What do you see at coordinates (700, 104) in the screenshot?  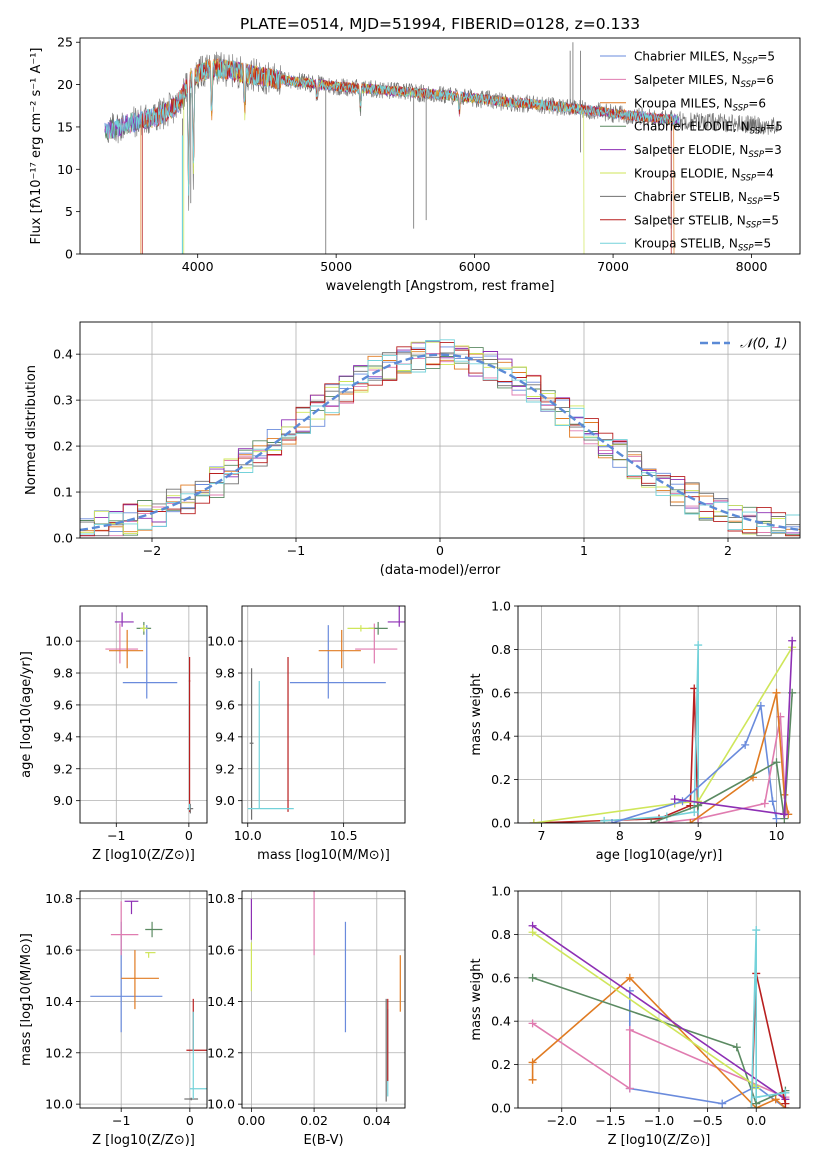 I see `legend-label: Kroupa MILES, NSSP=6` at bounding box center [700, 104].